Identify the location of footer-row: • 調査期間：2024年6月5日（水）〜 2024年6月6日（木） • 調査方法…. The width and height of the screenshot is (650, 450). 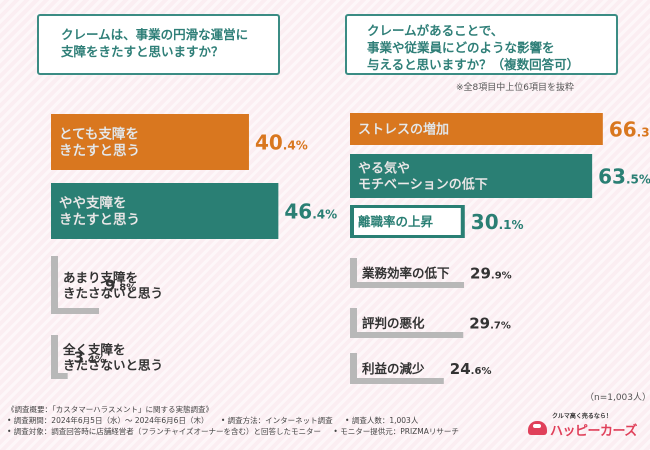
(257, 420).